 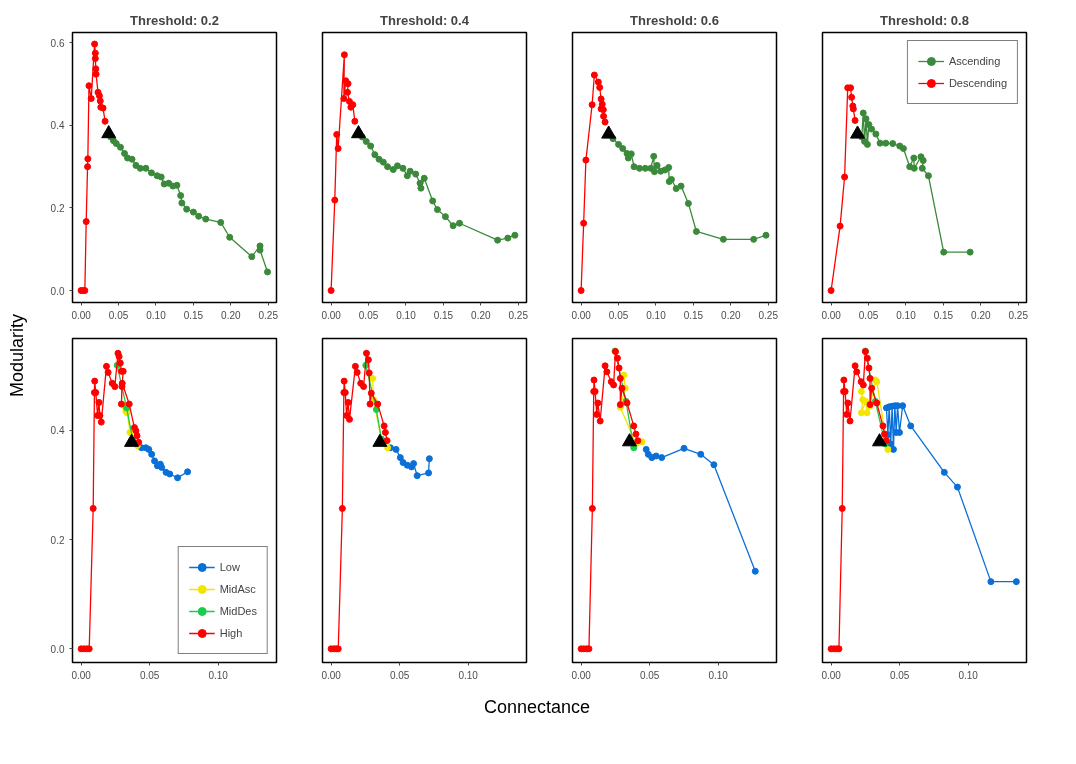 What do you see at coordinates (924, 20) in the screenshot?
I see `chart-title: Threshold: 0.8` at bounding box center [924, 20].